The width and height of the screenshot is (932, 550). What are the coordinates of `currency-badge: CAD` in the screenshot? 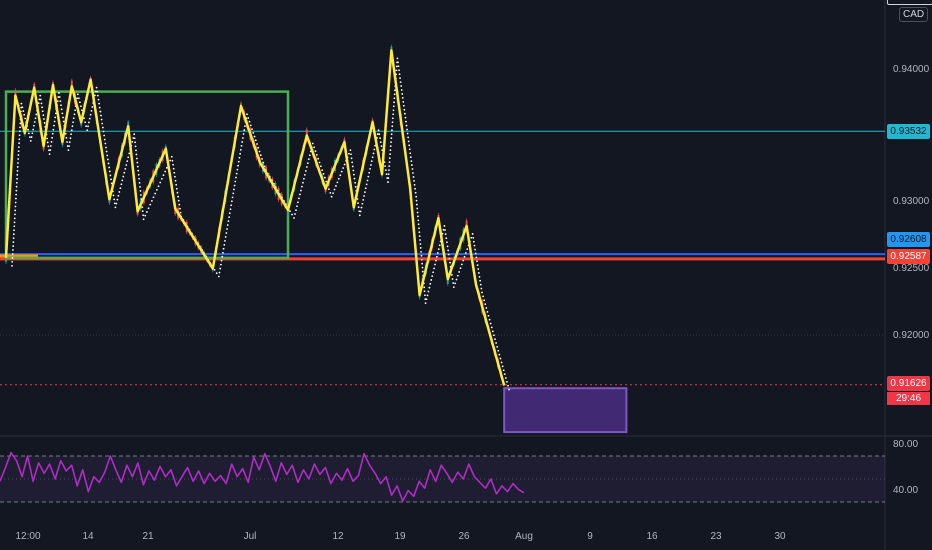 It's located at (914, 14).